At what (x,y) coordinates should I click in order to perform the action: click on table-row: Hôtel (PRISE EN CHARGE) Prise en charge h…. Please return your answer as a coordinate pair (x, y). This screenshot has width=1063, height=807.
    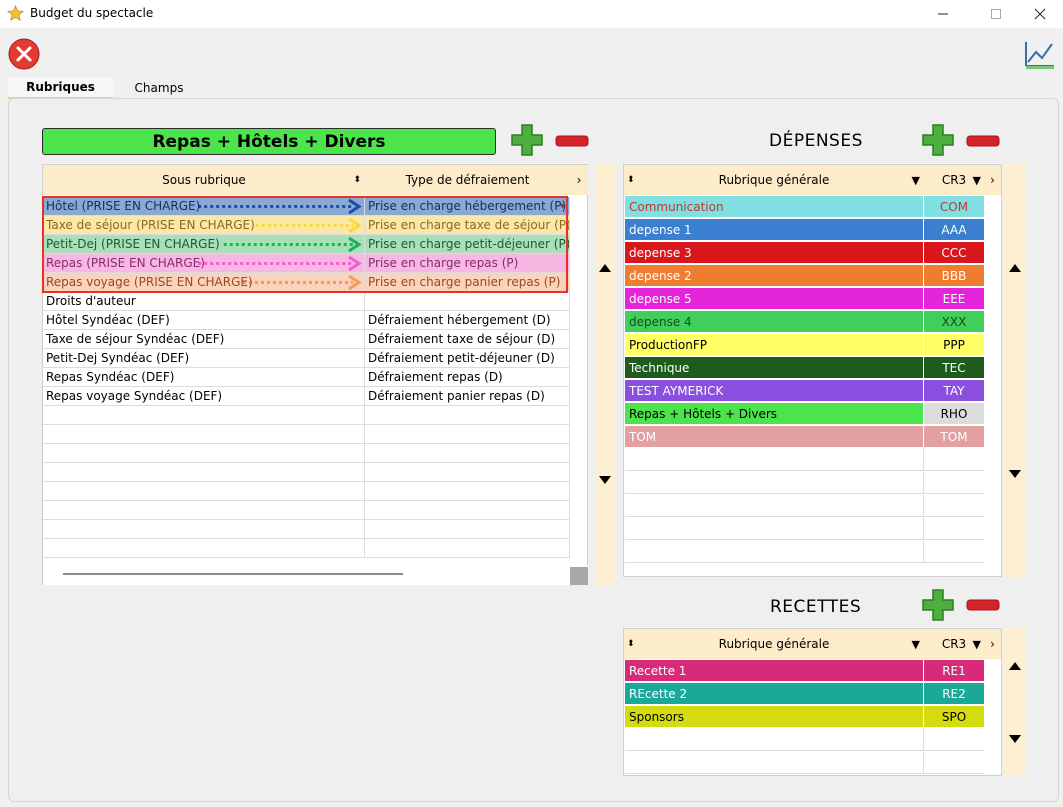
    Looking at the image, I should click on (306, 206).